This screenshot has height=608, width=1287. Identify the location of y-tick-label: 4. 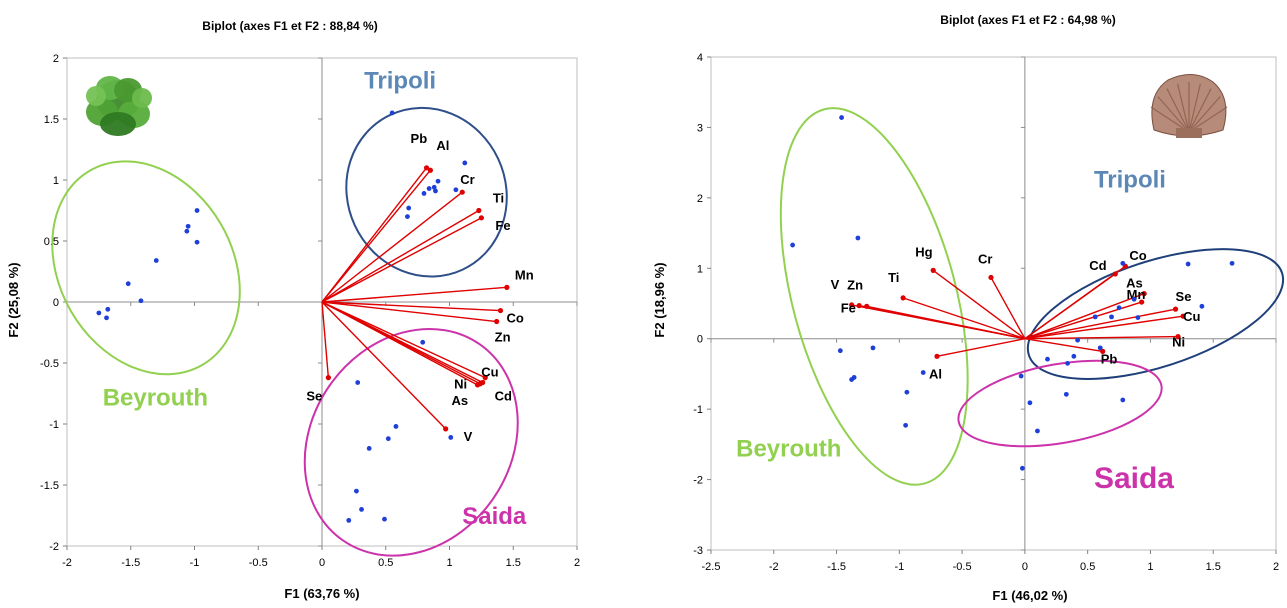
(700, 58).